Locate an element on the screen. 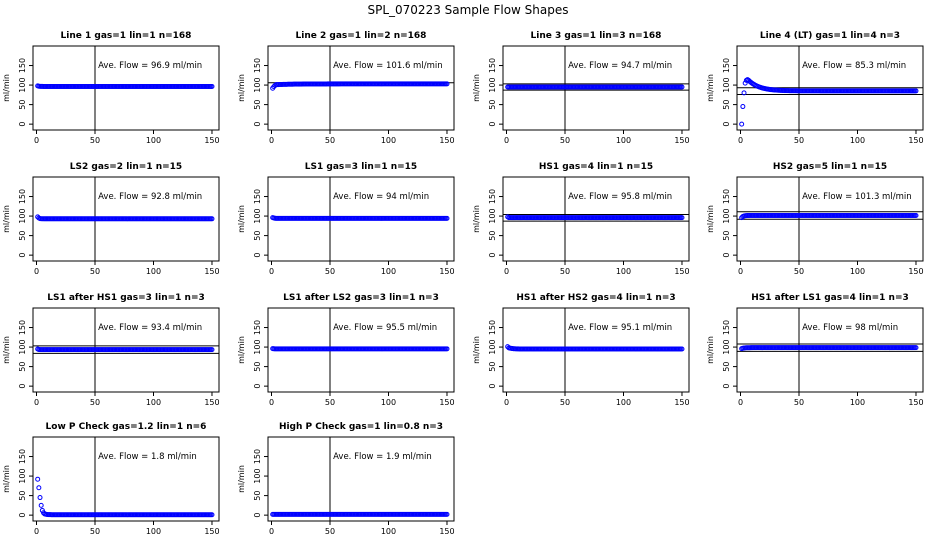  y-tick-label: 100 is located at coordinates (726, 346).